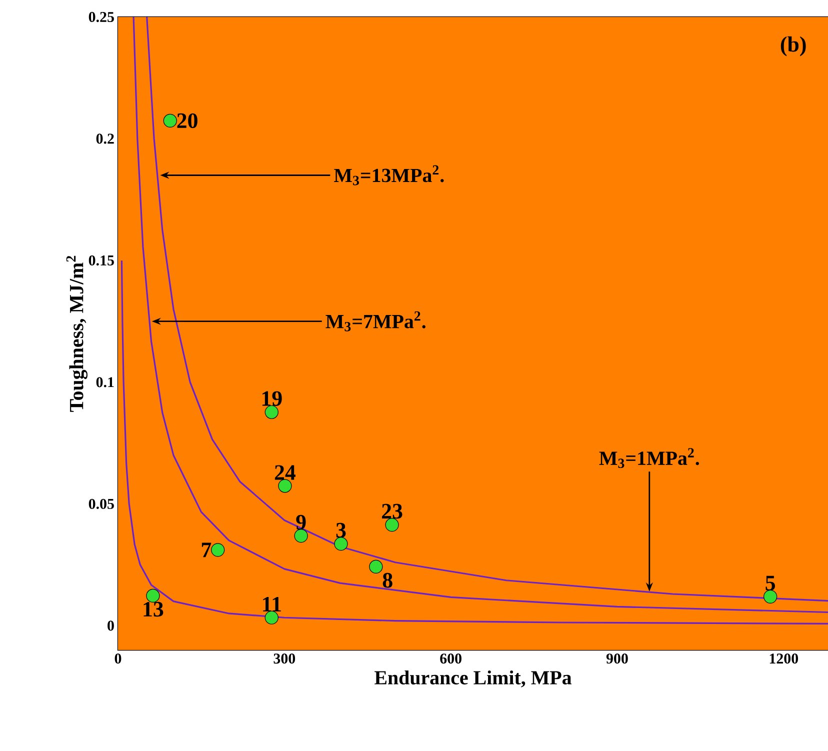 This screenshot has width=828, height=751. Describe the element at coordinates (301, 522) in the screenshot. I see `annotation: 9` at that location.